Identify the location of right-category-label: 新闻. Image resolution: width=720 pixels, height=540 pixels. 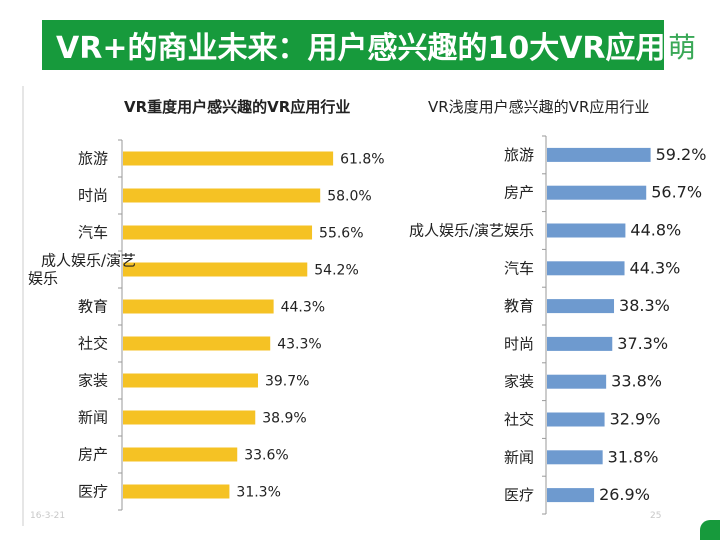
(519, 457).